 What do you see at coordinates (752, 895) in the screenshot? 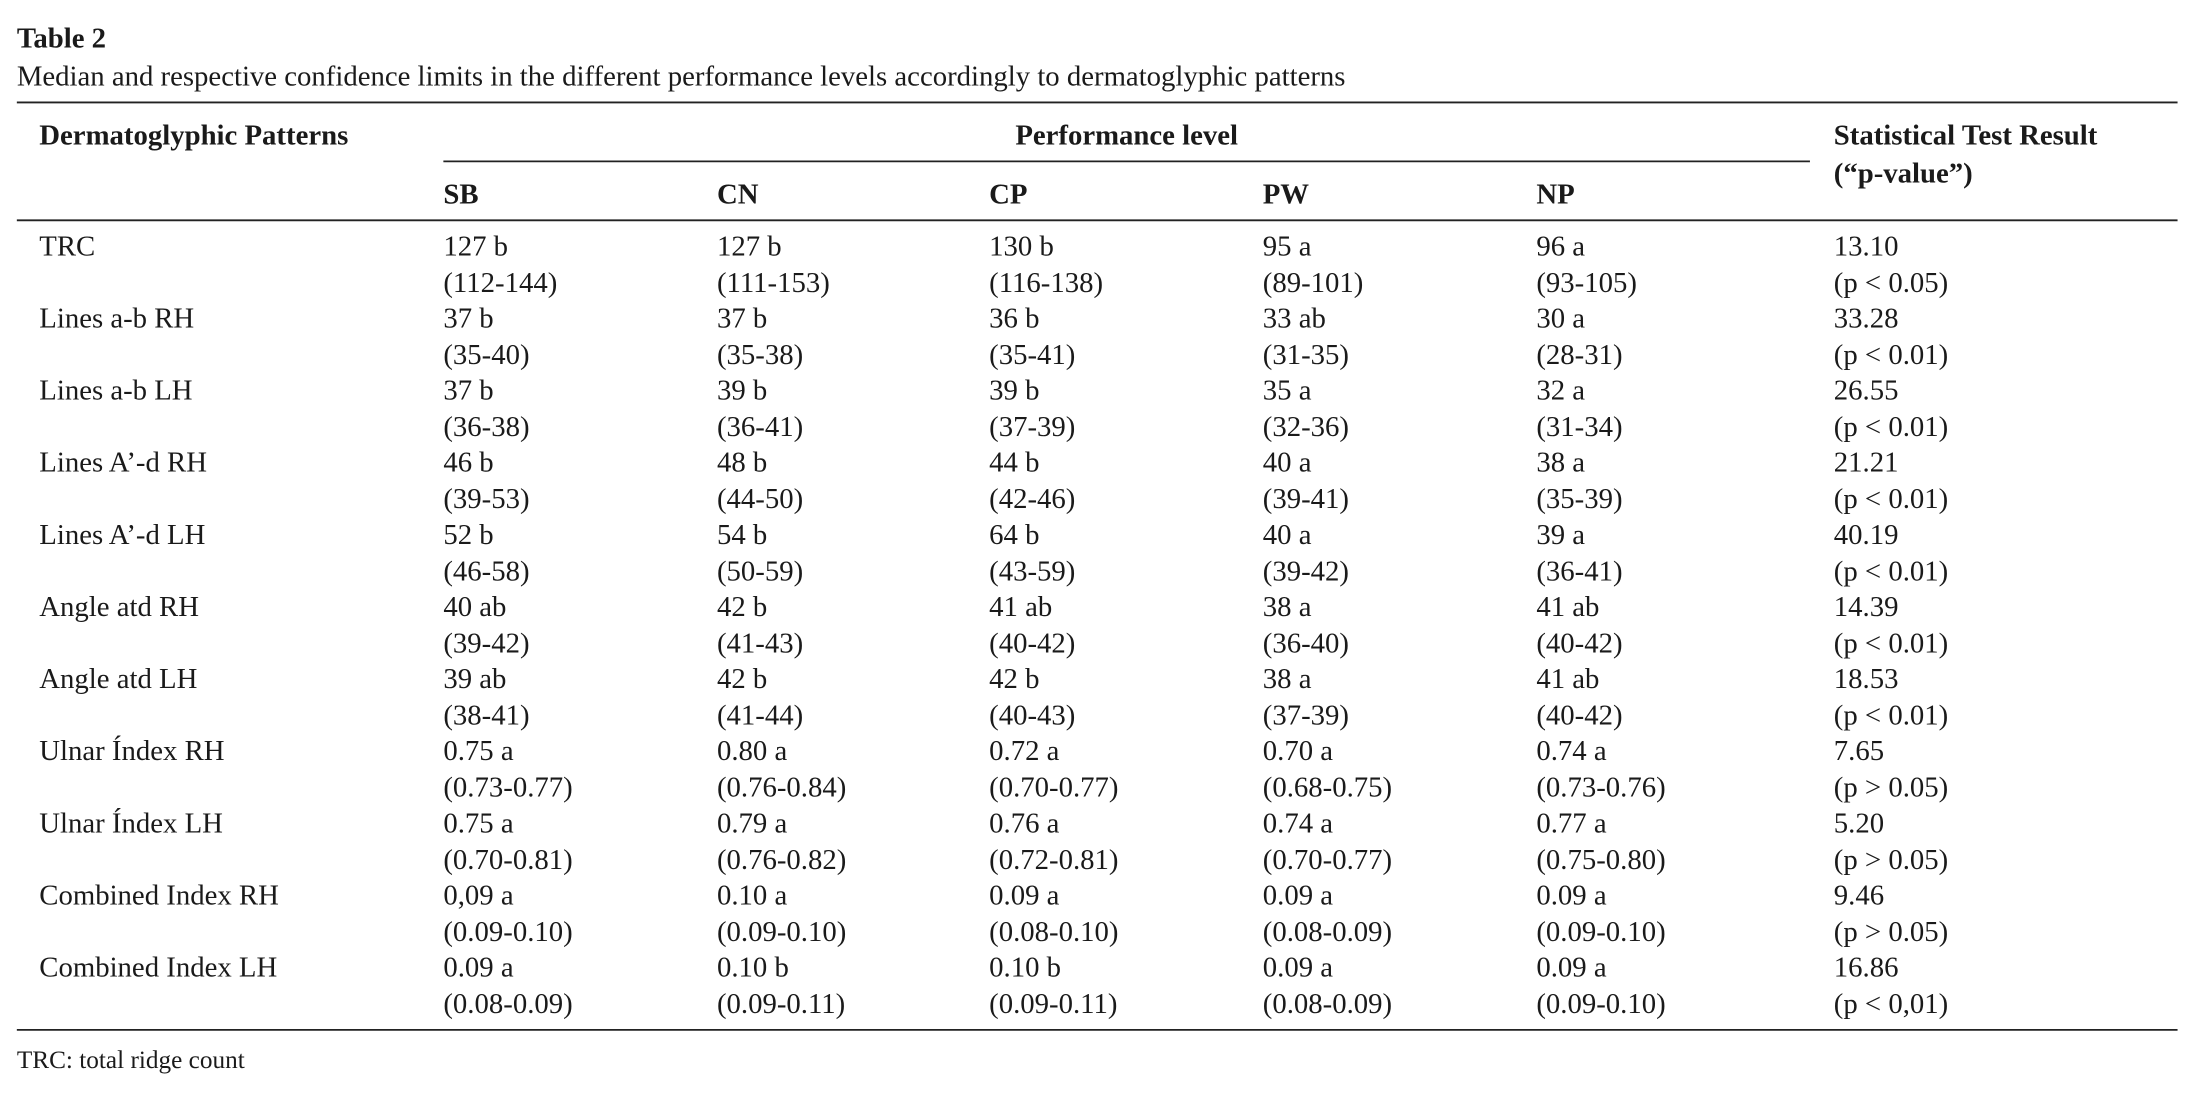
I see `cell-text: 0.10 a` at bounding box center [752, 895].